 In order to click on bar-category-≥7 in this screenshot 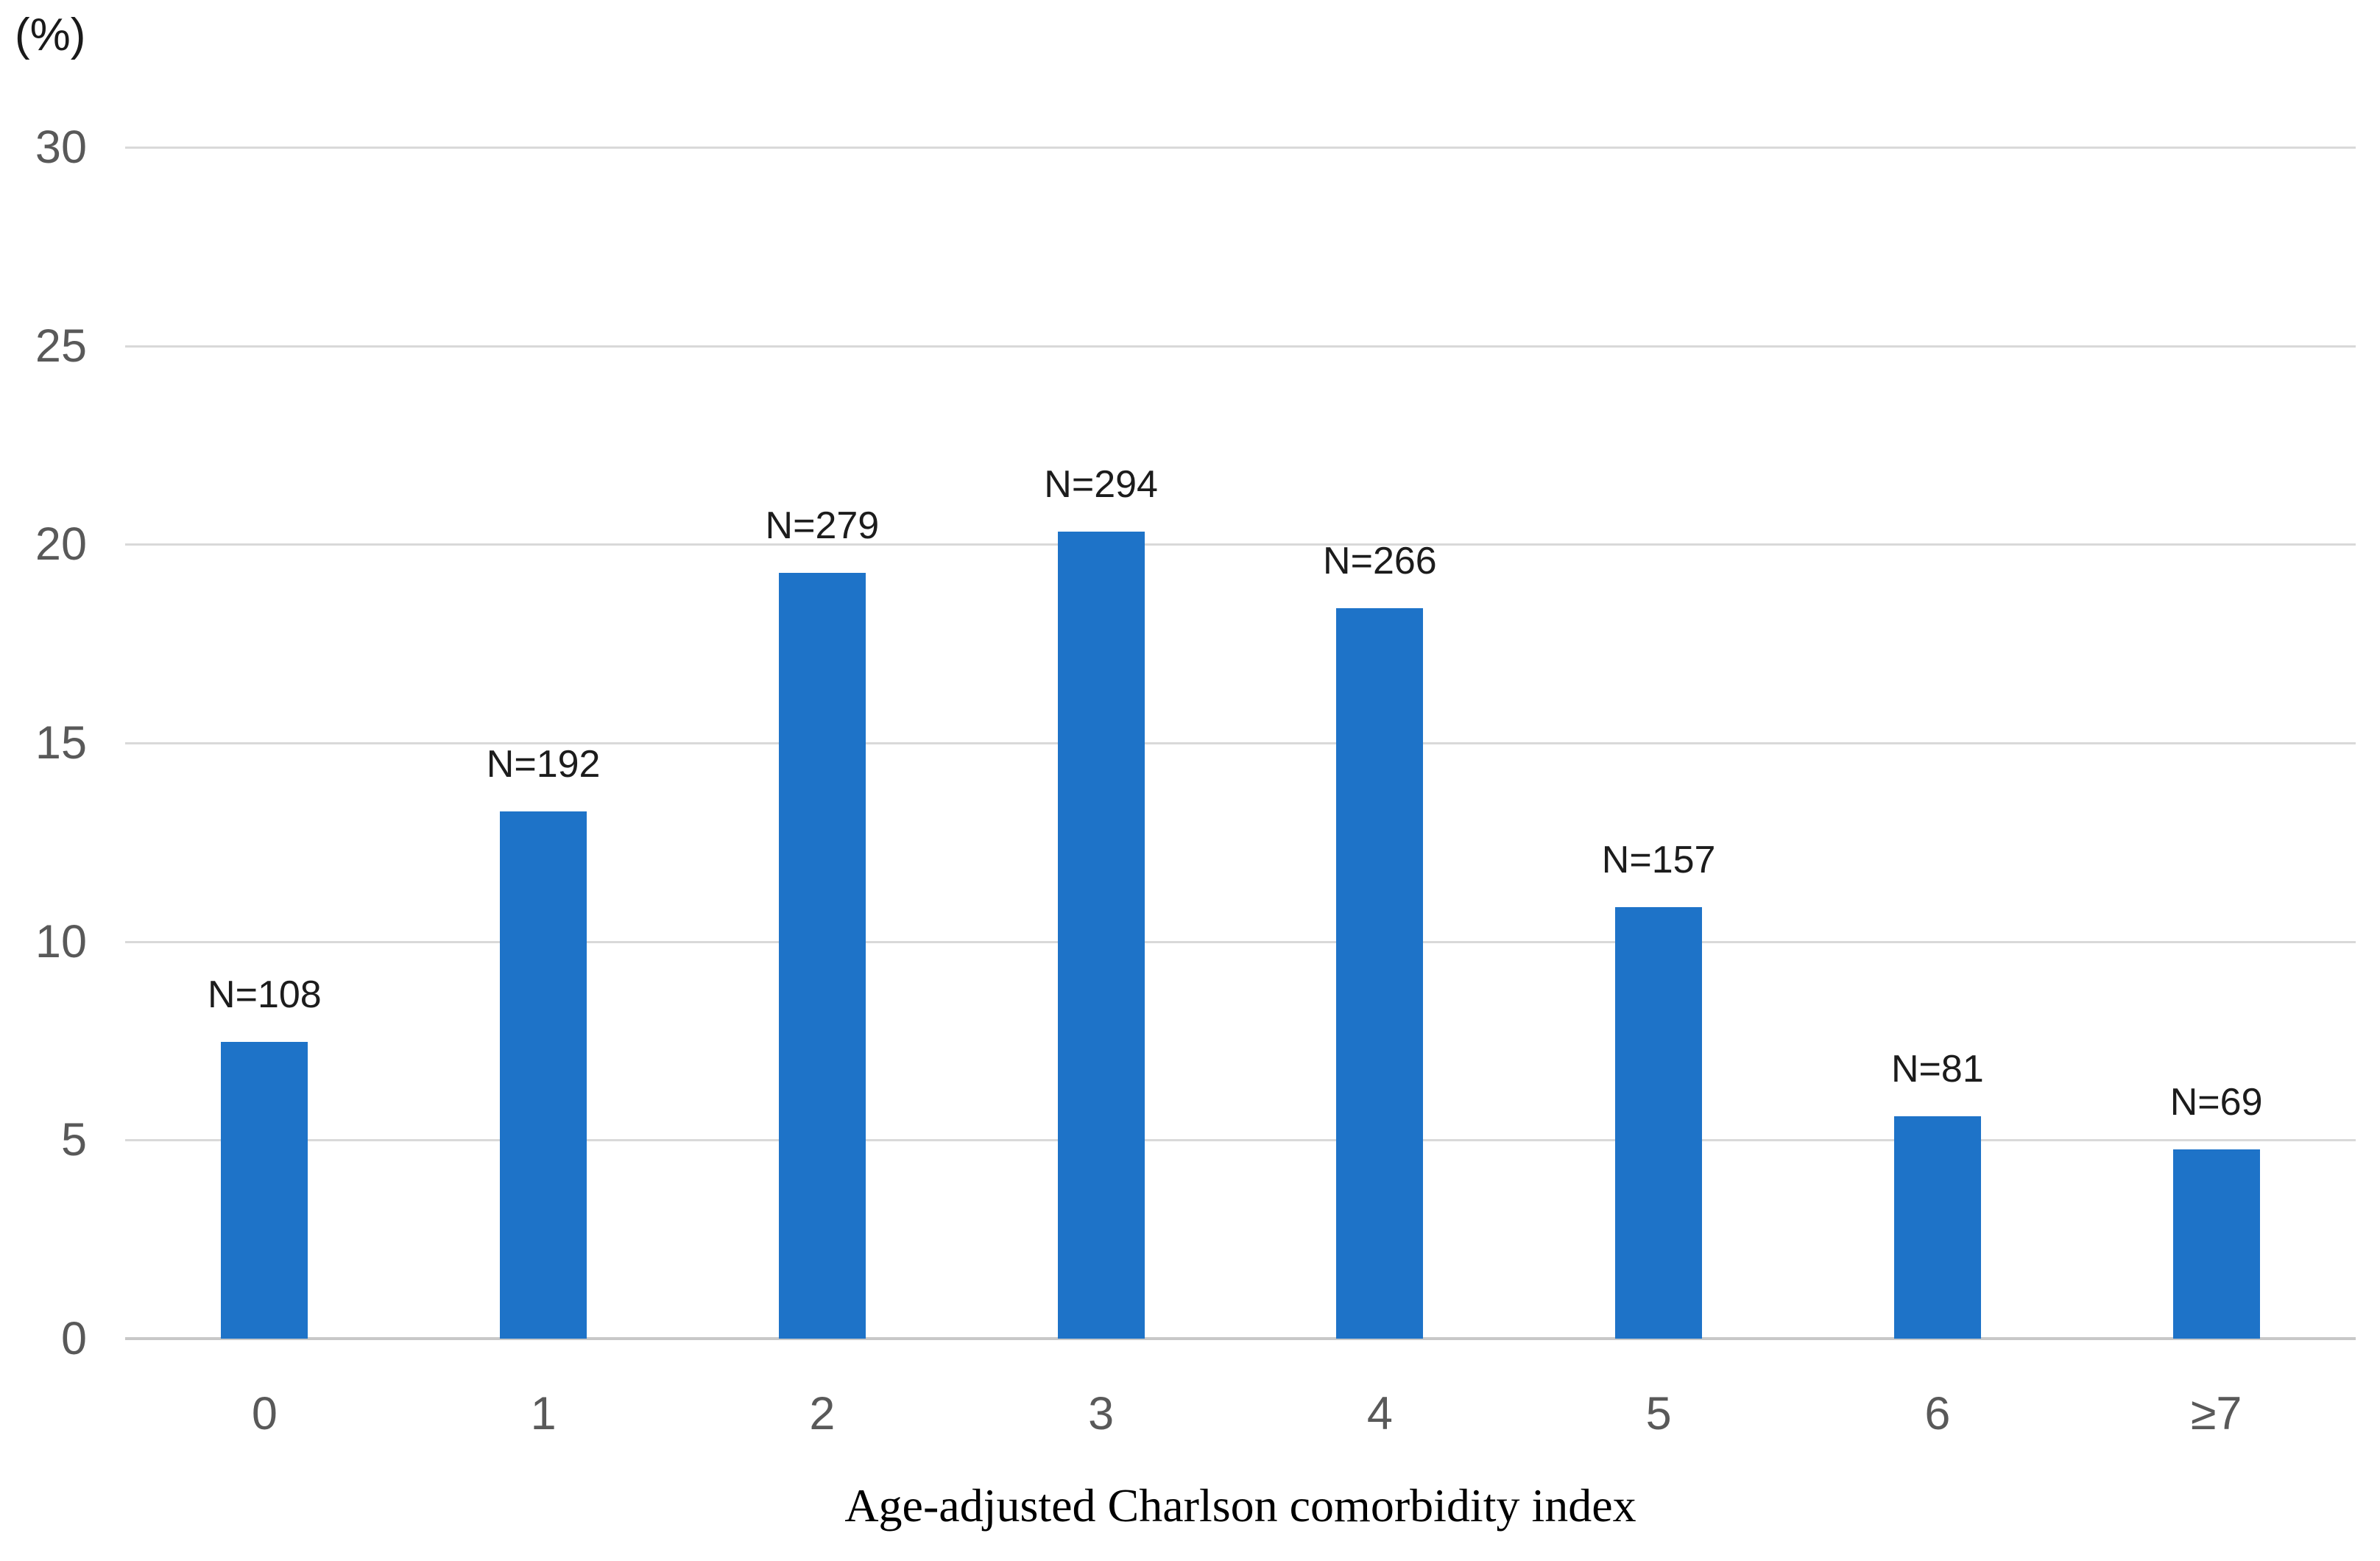, I will do `click(2216, 1244)`.